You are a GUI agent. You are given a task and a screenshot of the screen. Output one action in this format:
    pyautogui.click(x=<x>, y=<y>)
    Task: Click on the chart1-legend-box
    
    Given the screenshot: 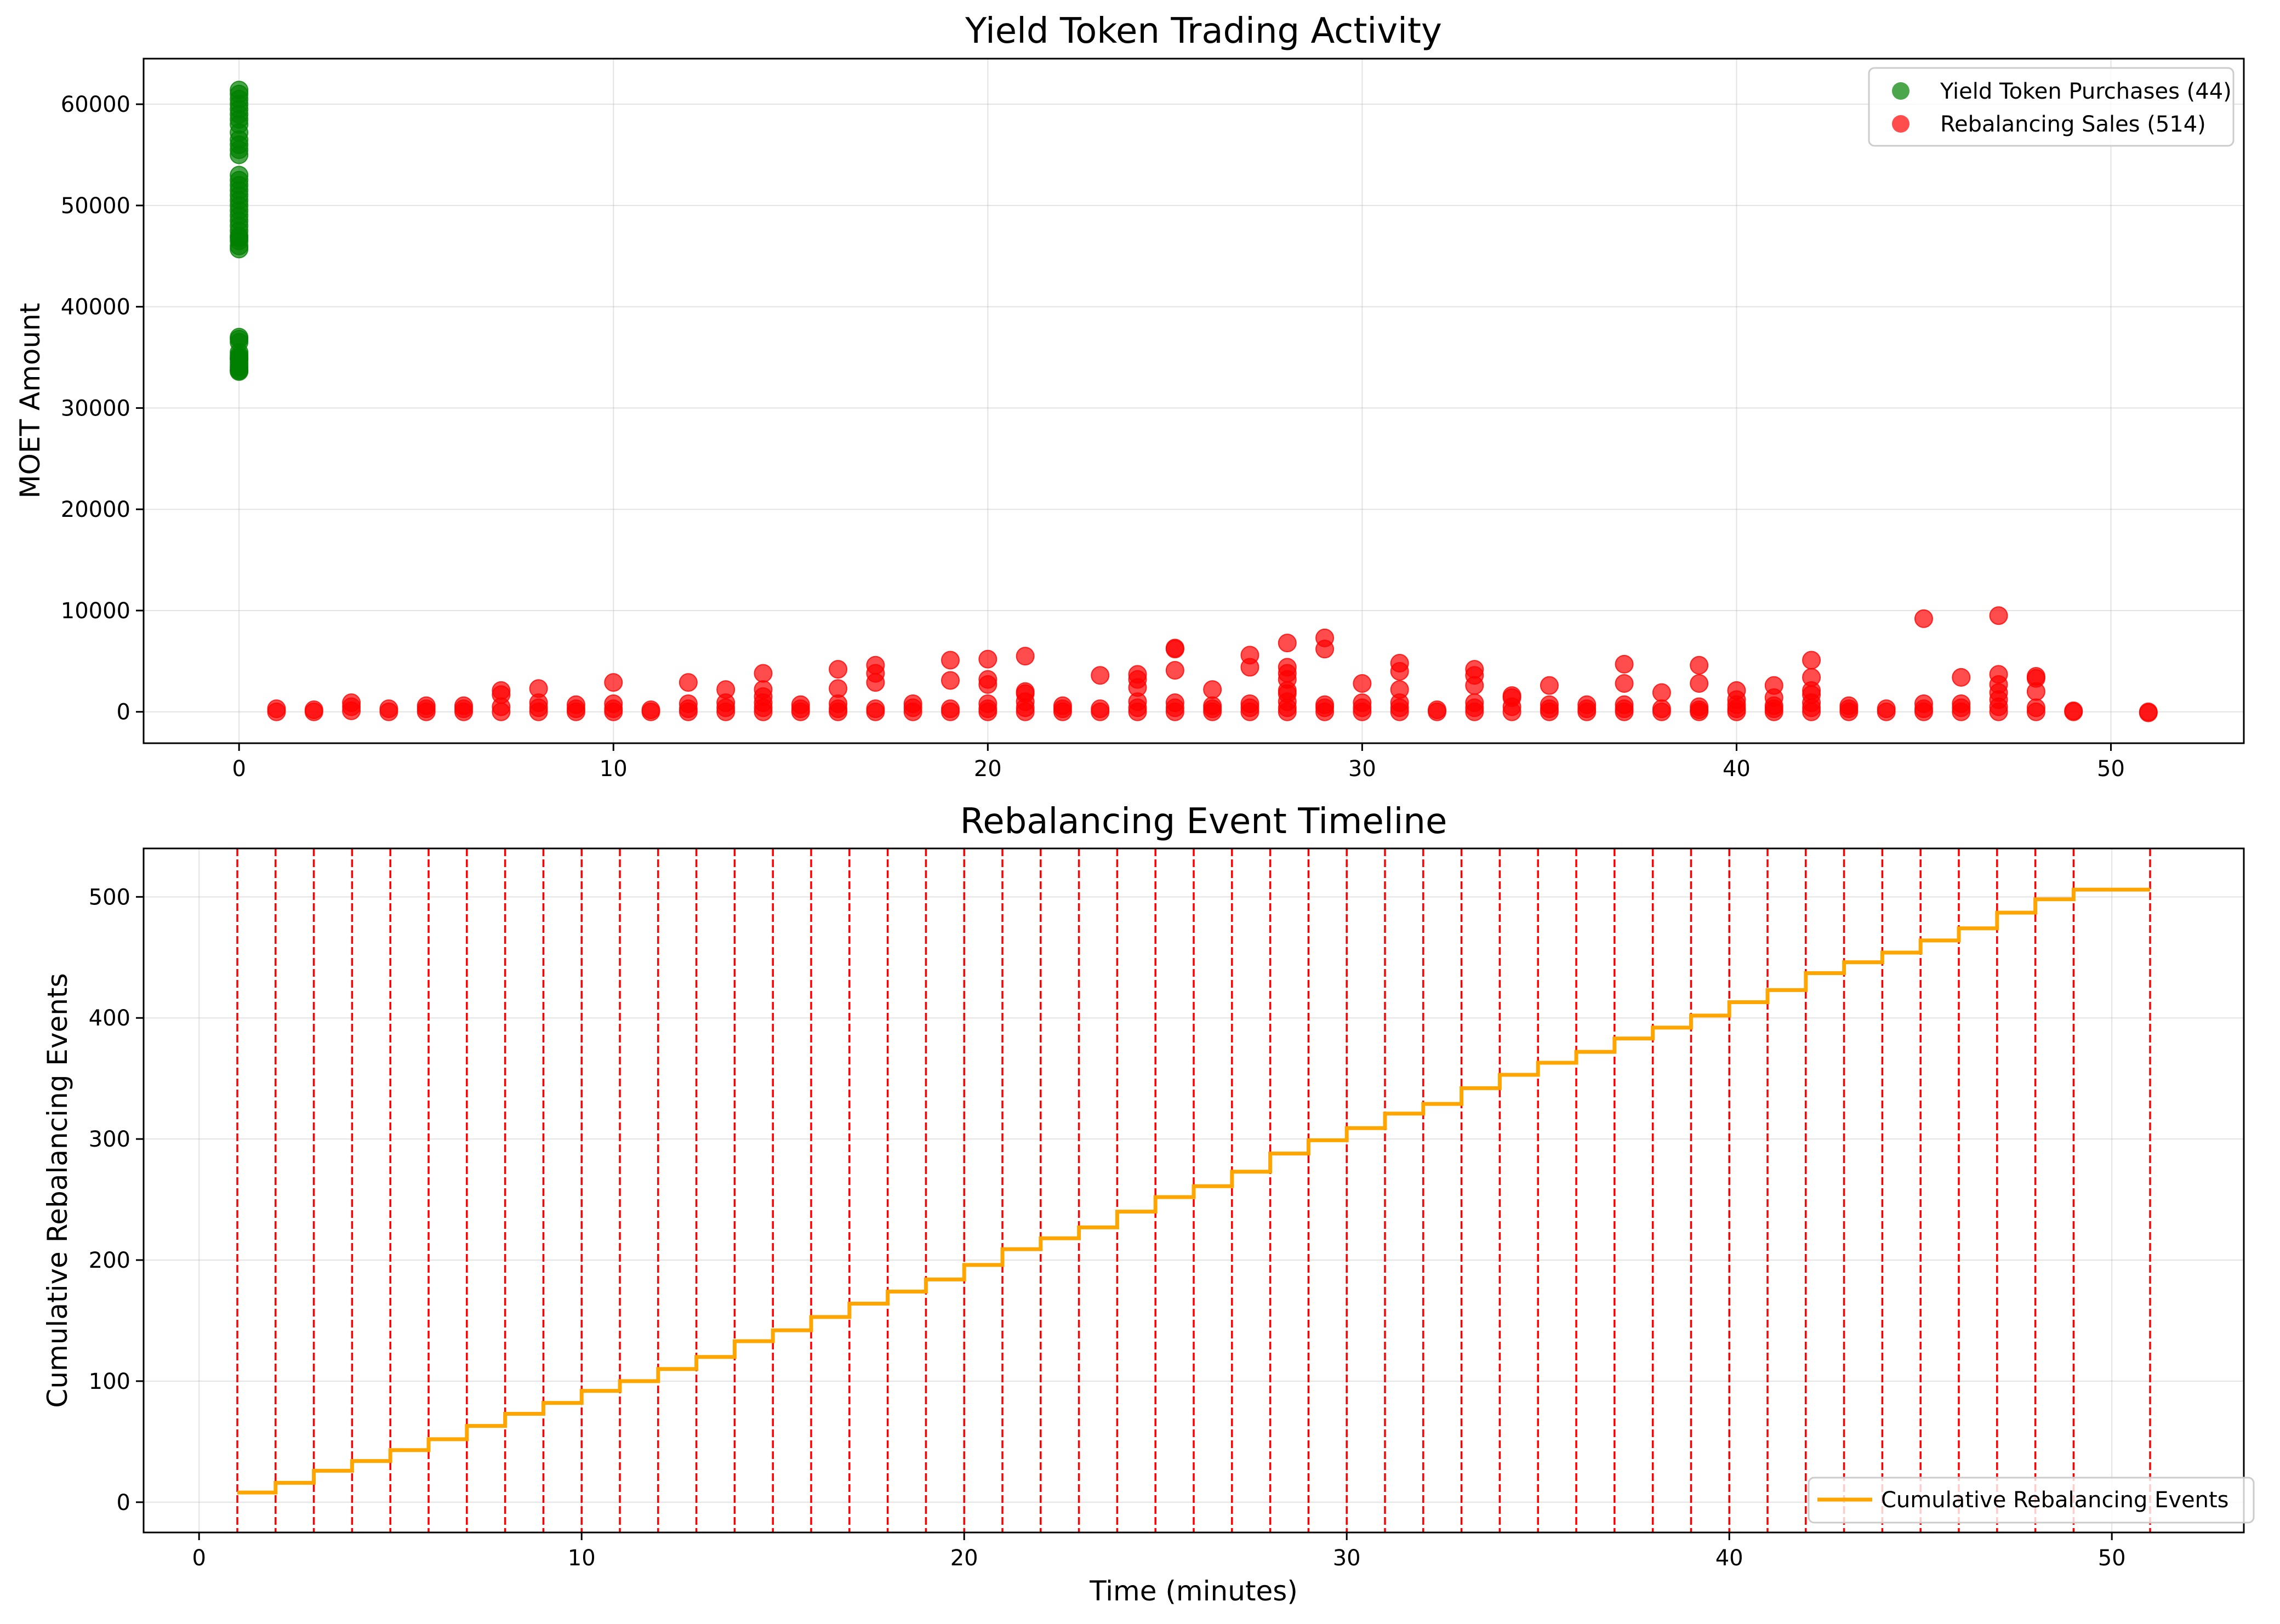 What is the action you would take?
    pyautogui.click(x=2051, y=107)
    